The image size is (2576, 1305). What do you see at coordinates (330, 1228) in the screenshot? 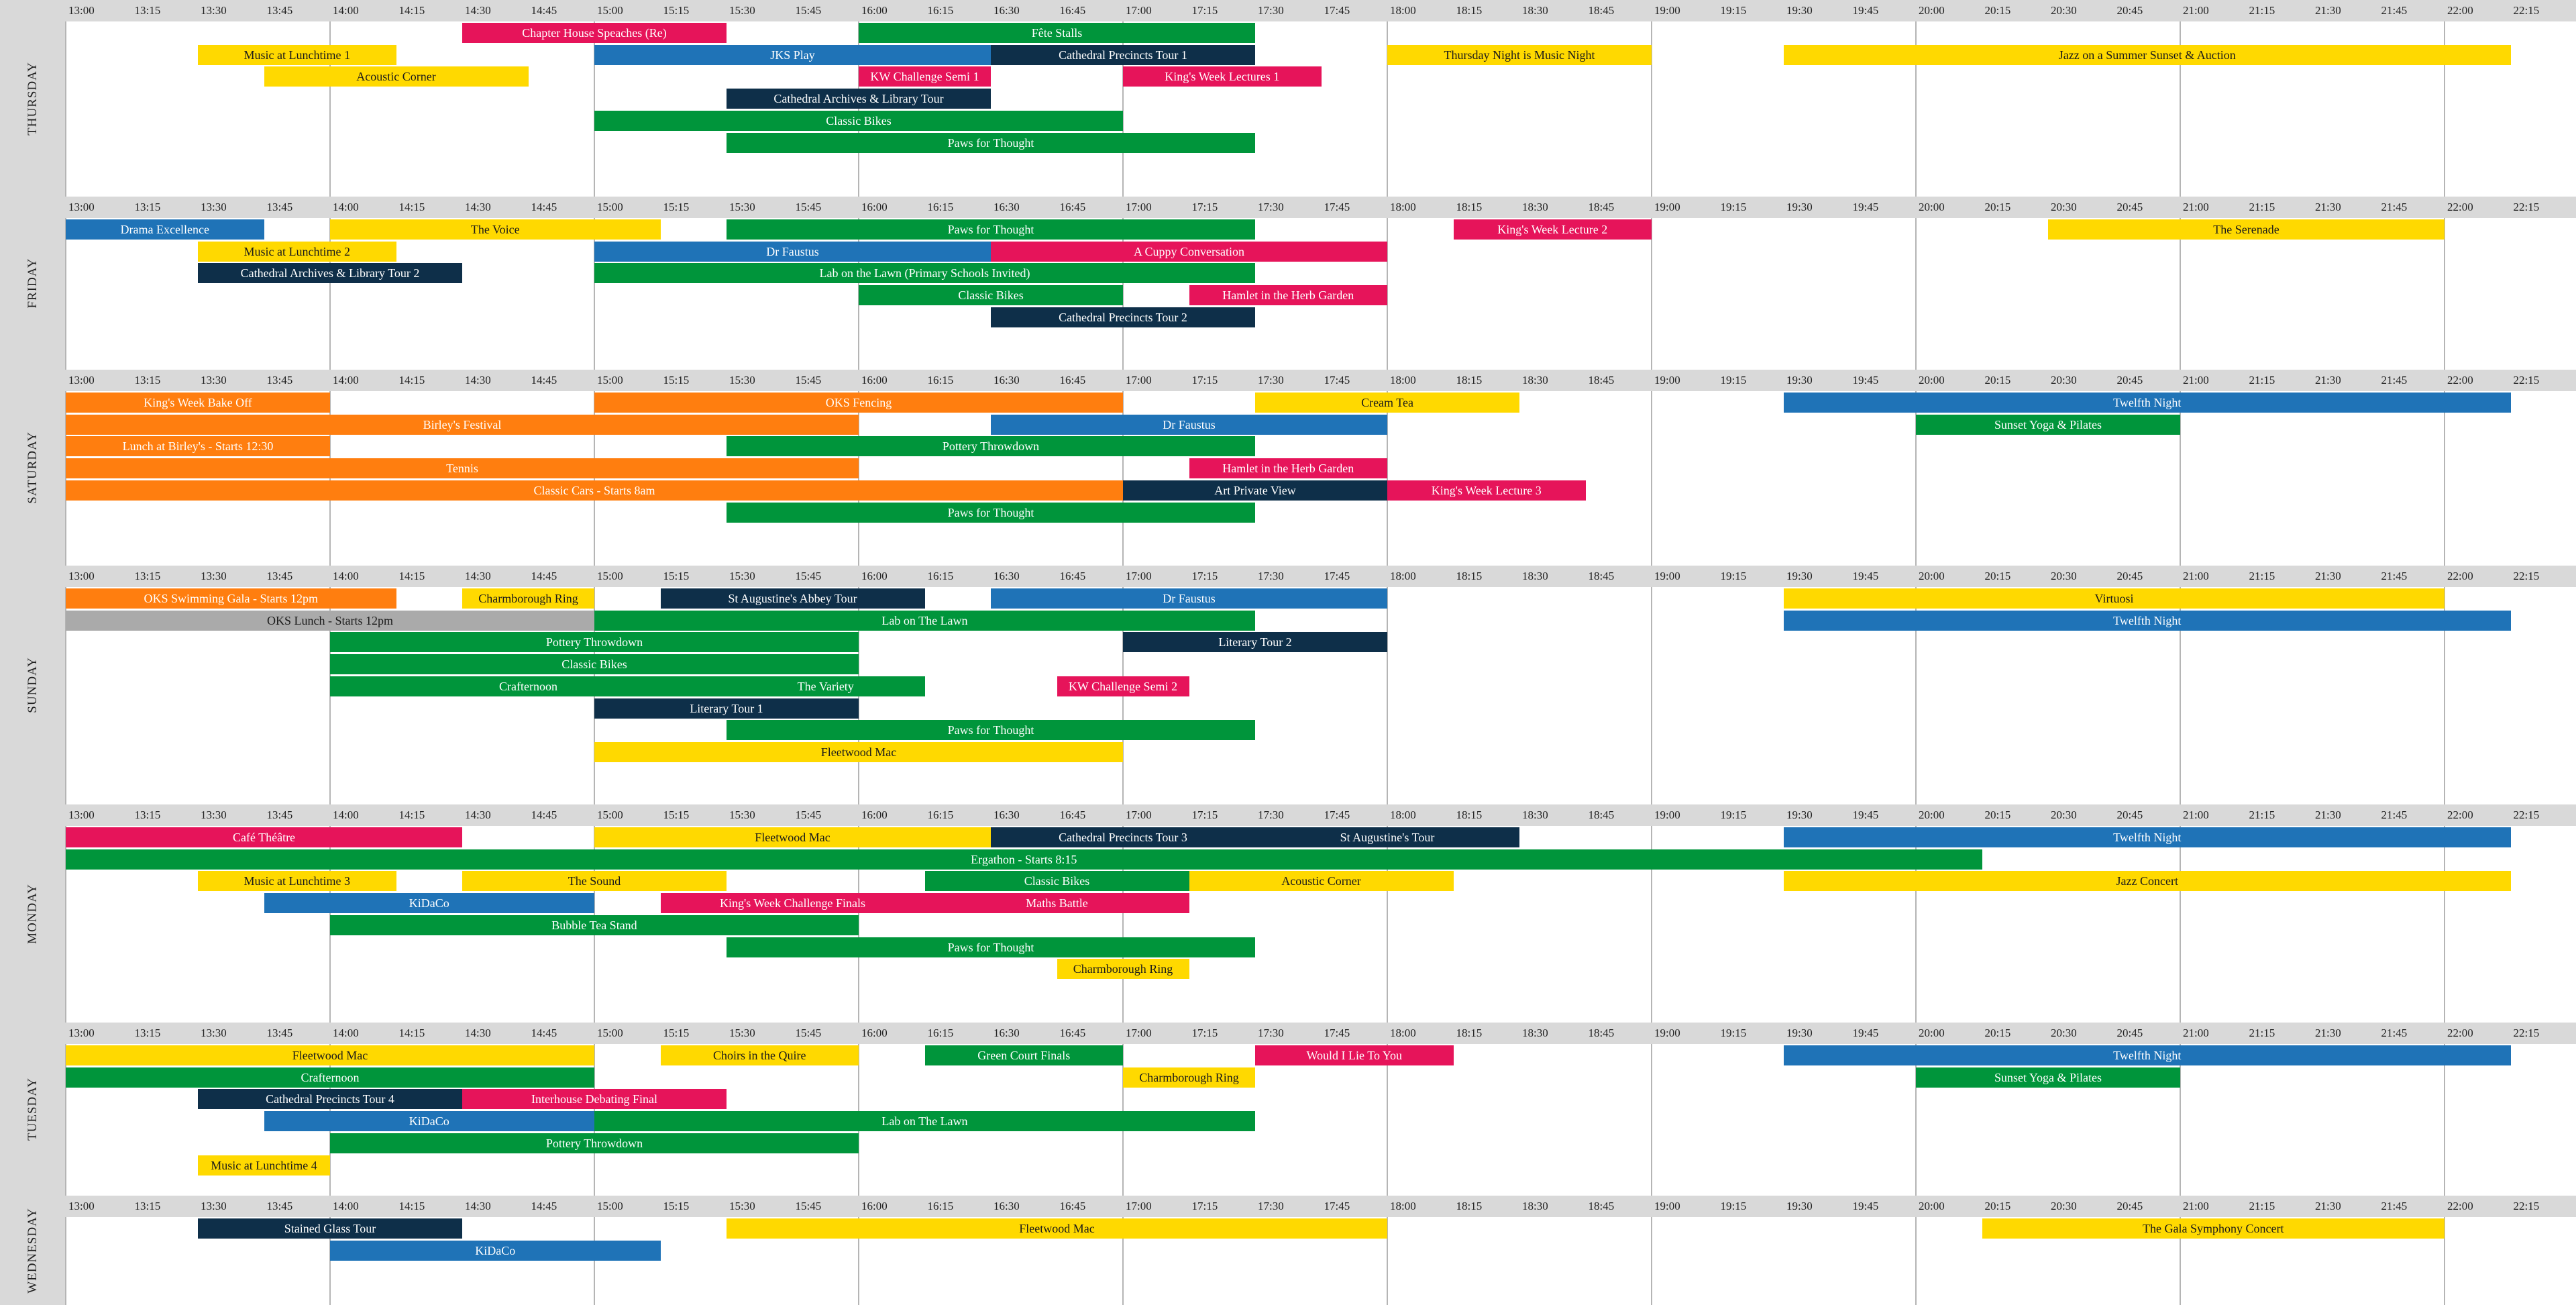
I see `event-block: Stained Glass Tour` at bounding box center [330, 1228].